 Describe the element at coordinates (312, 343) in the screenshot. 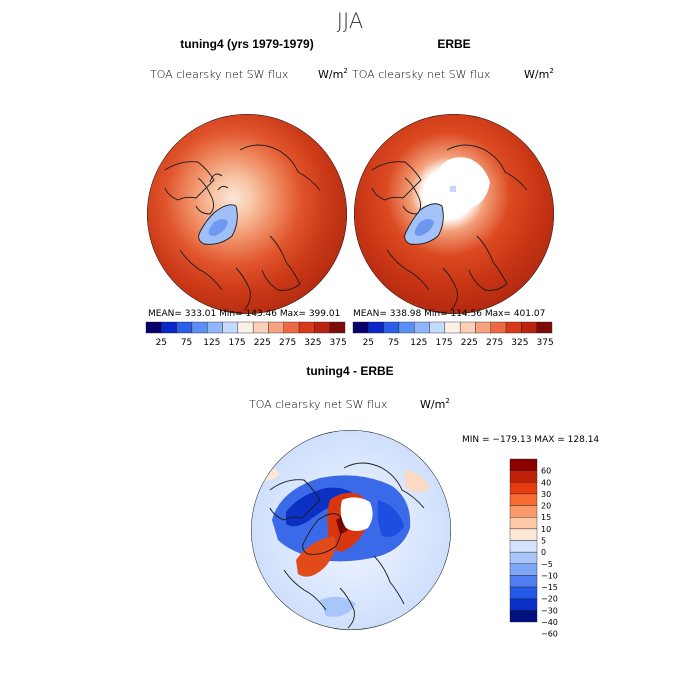

I see `panel-model-colorbar-tick: 325` at that location.